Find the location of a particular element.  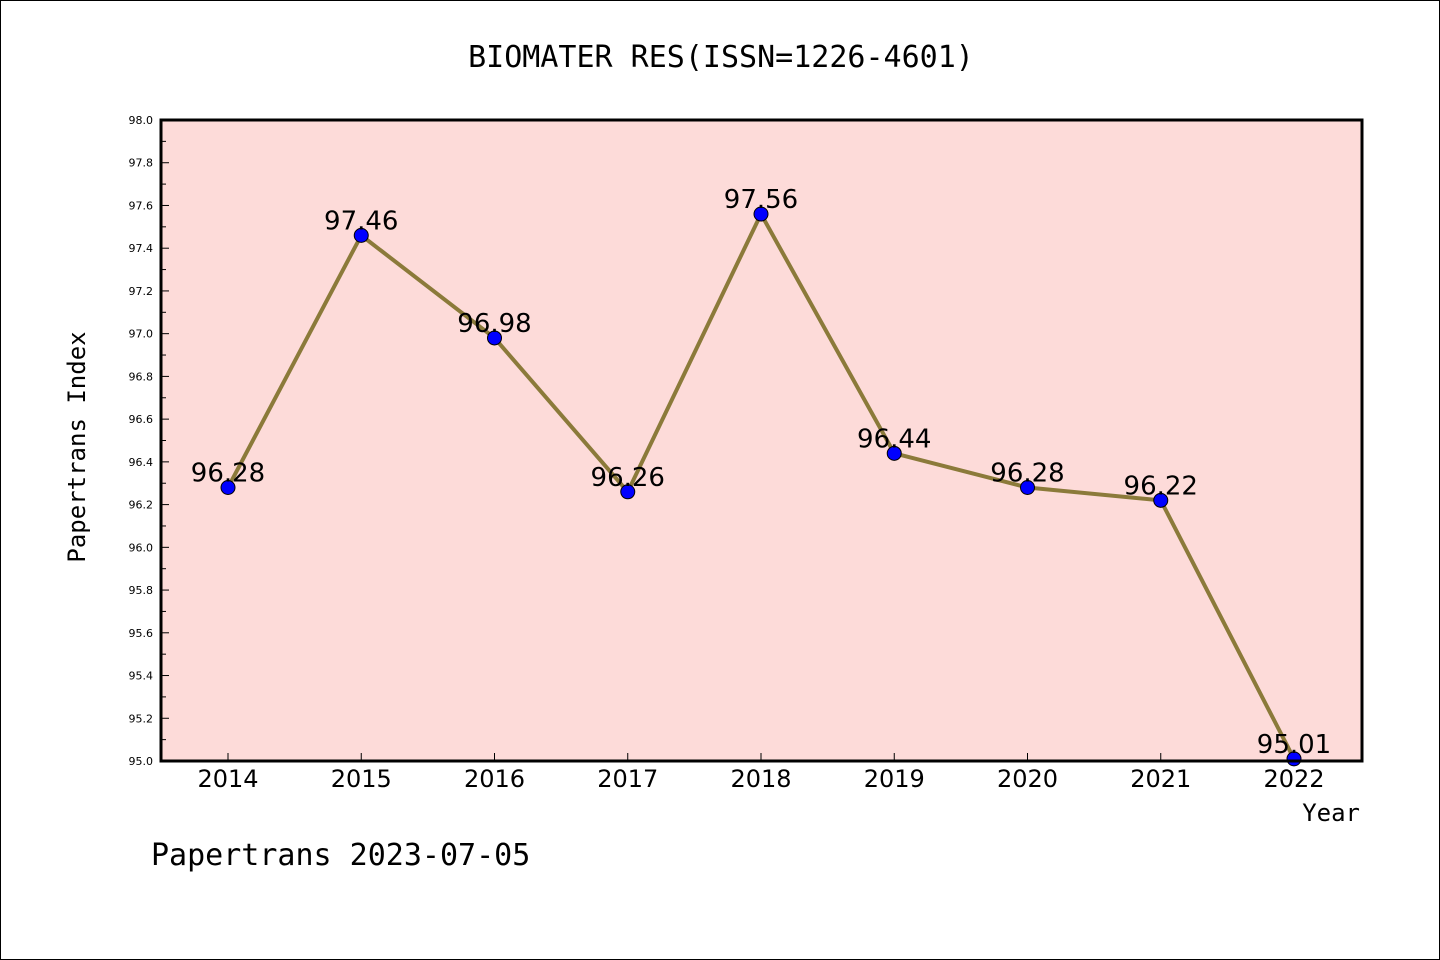

data-label: 96.44 is located at coordinates (894, 439).